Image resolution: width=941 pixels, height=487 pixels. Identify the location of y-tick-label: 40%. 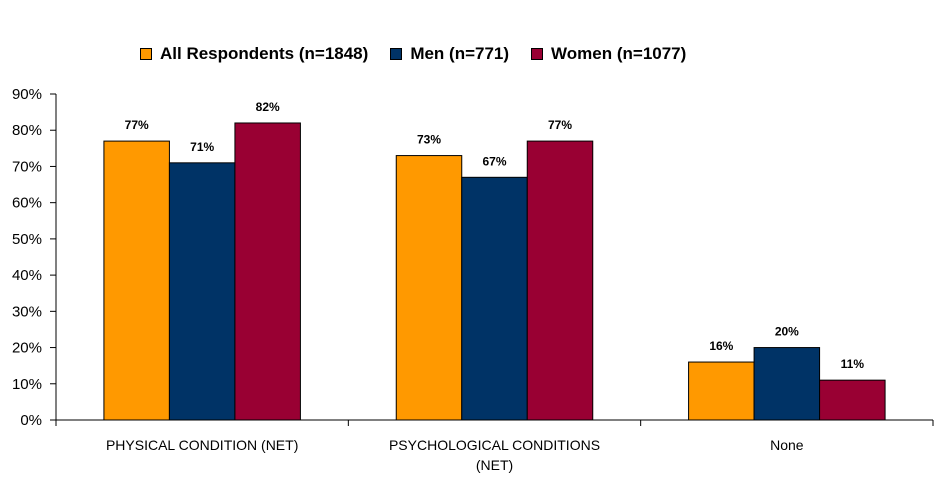
(27, 275).